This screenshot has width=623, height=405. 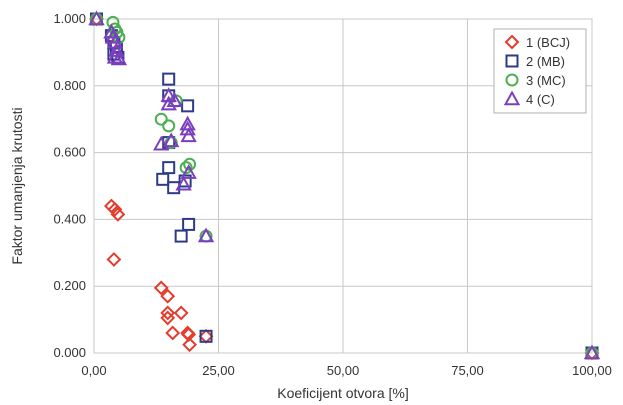 I want to click on x-tick-label: 100,00, so click(x=592, y=370).